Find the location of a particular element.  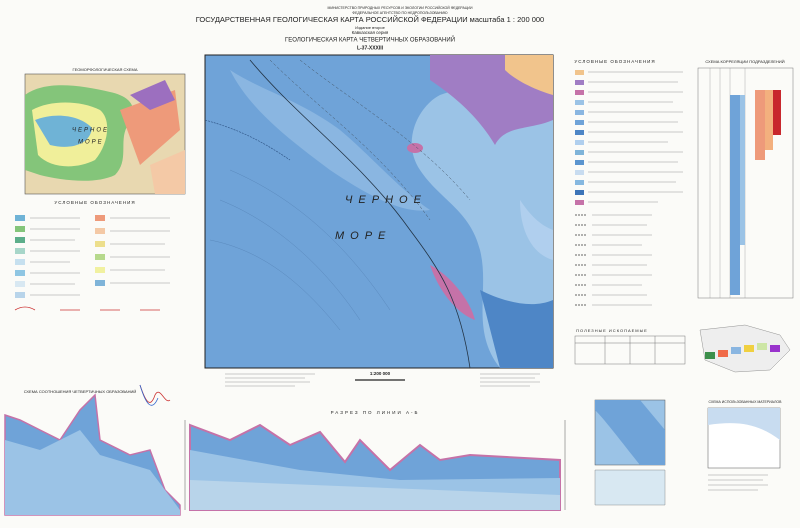

map-notes is located at coordinates (382, 380).